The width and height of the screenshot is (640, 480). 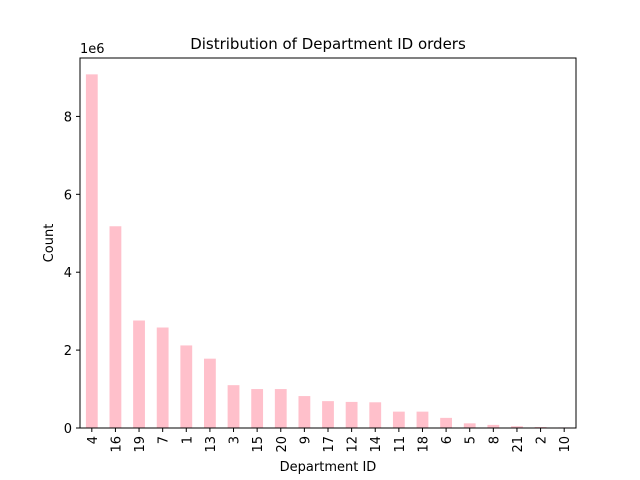 I want to click on x-tick-label: 12, so click(x=353, y=444).